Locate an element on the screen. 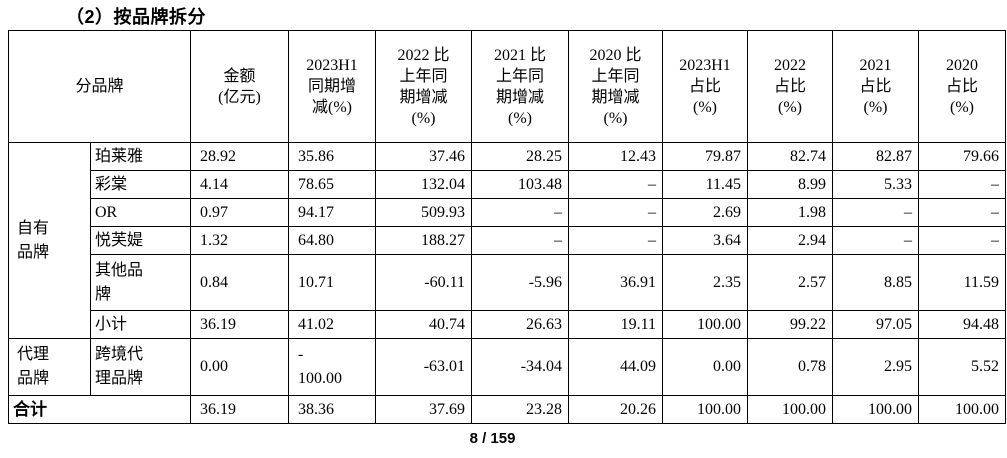  value-cell: 0.84 is located at coordinates (240, 282).